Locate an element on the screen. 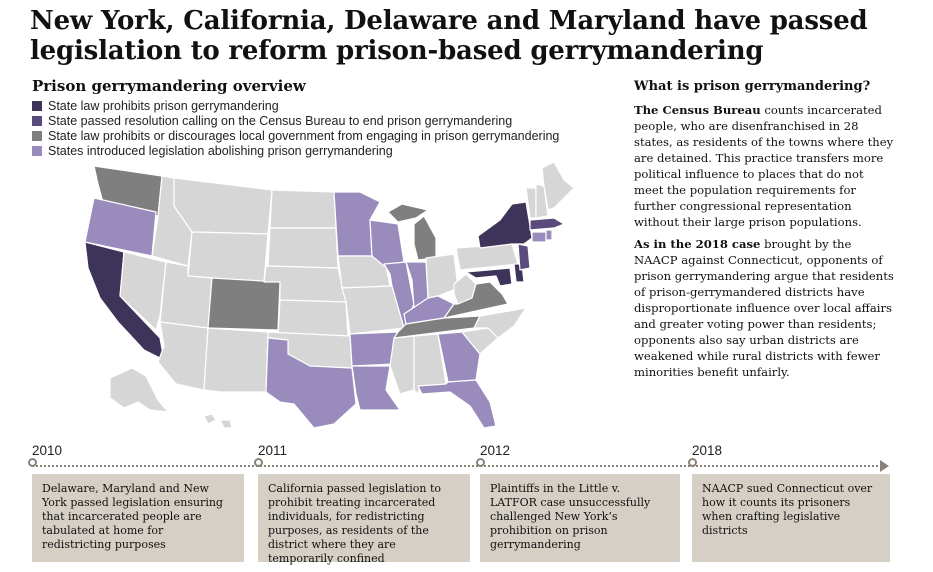 Image resolution: width=933 pixels, height=572 pixels. state-texas is located at coordinates (311, 383).